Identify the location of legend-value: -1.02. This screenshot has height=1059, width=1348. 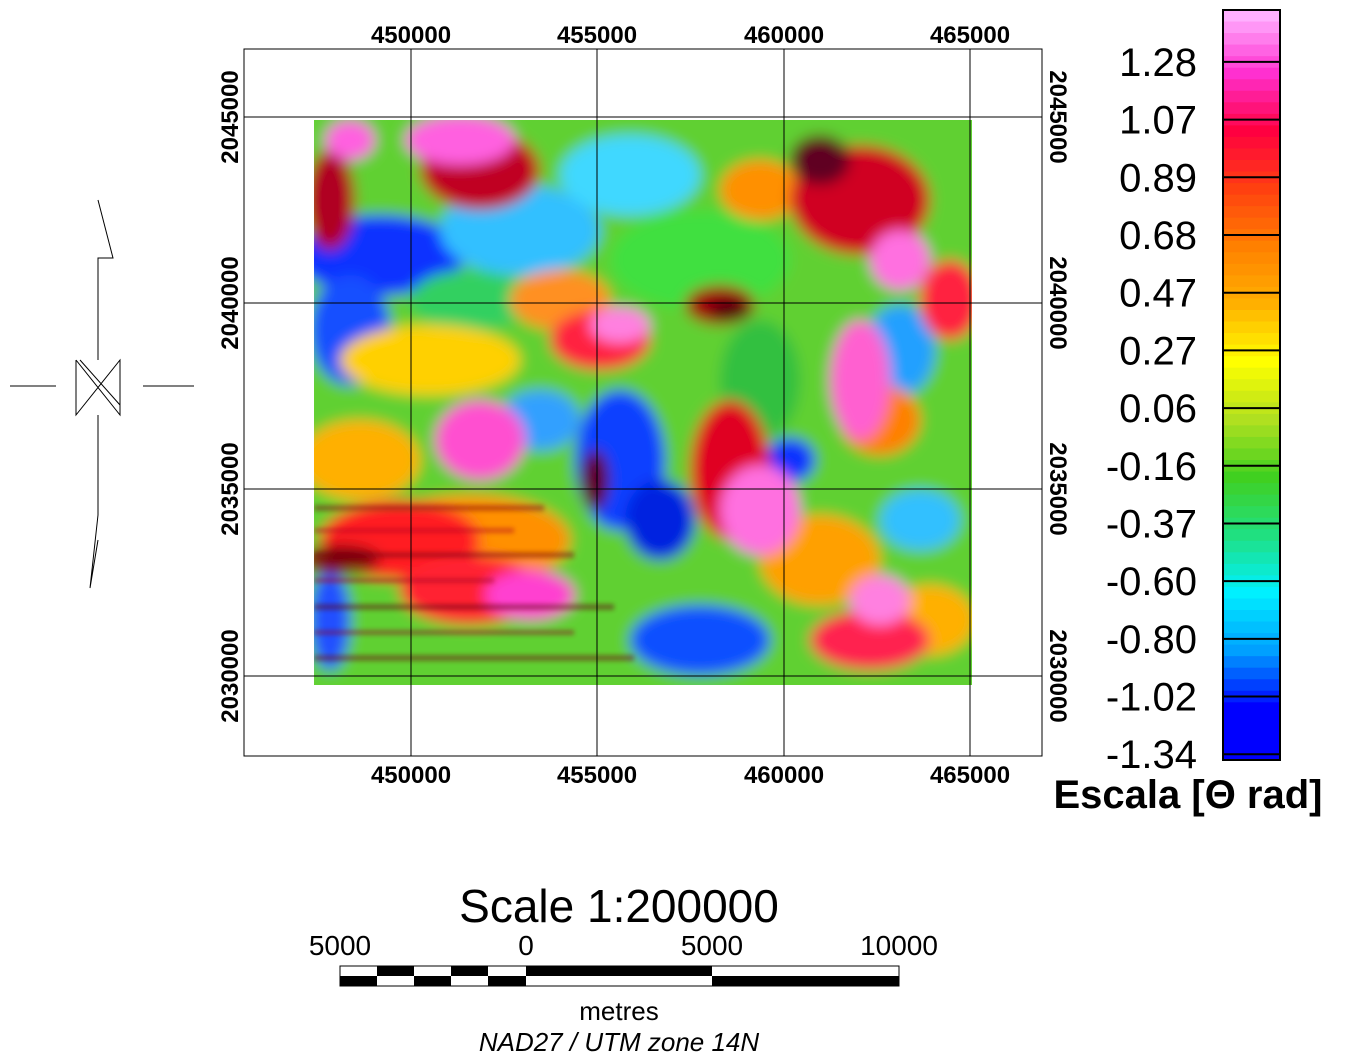
(1151, 698).